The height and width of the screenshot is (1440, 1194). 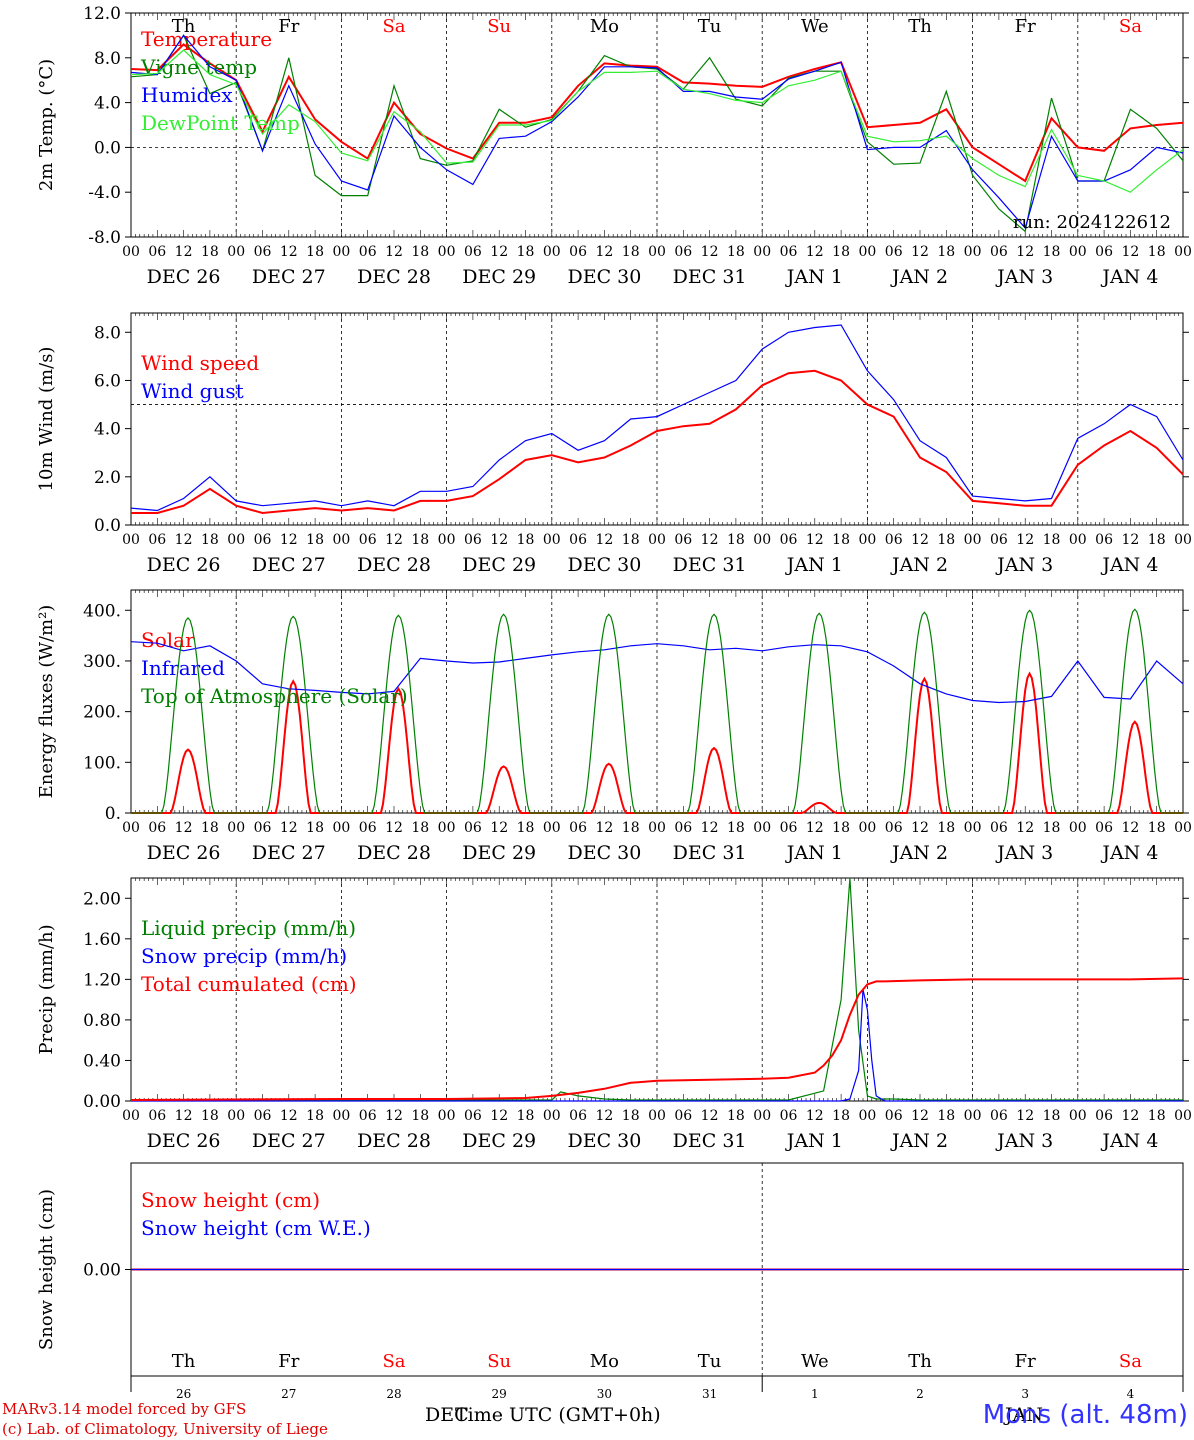 What do you see at coordinates (124, 1409) in the screenshot?
I see `model-credit: MARv3.14 model forced by GFS` at bounding box center [124, 1409].